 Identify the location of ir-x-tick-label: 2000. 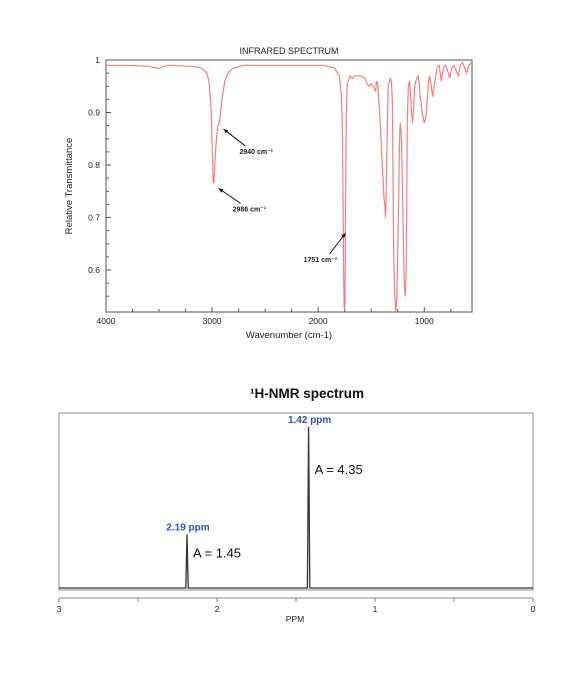
(318, 321).